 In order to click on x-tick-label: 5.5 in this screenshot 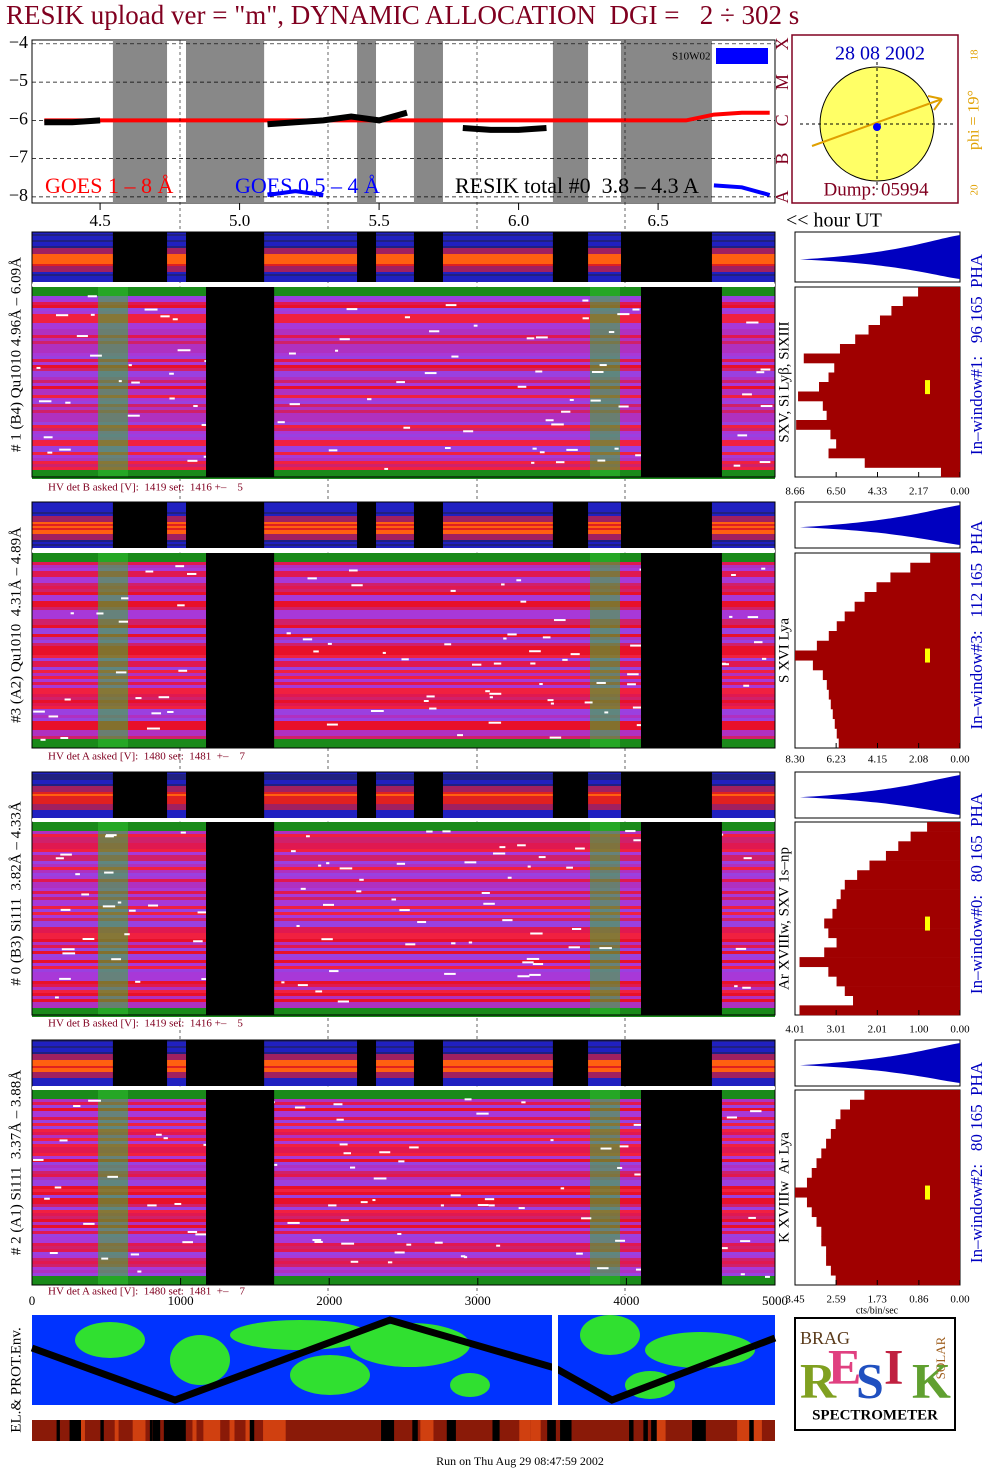, I will do `click(378, 220)`.